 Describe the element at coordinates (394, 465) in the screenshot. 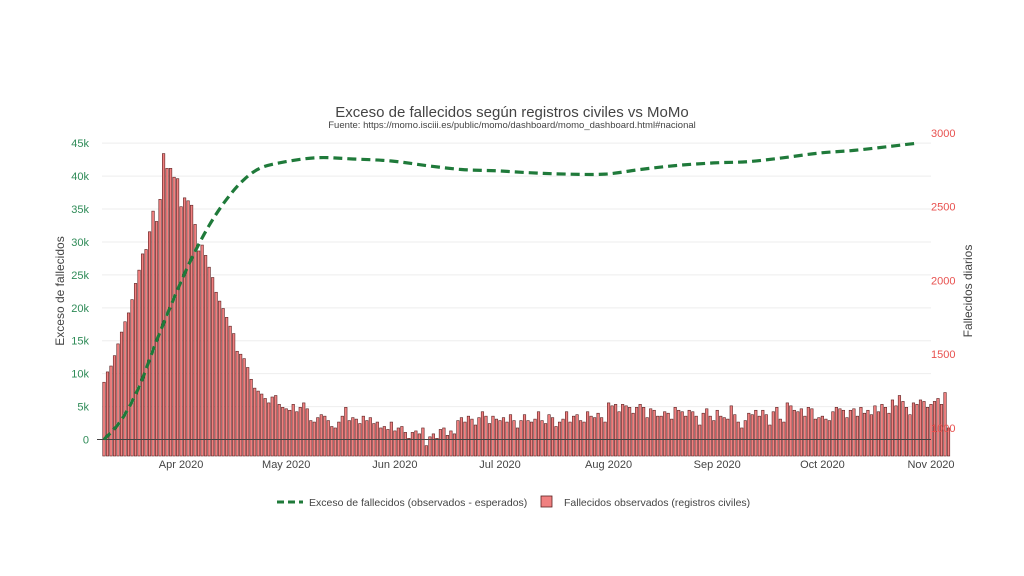

I see `x-tick-label: Jun 2020` at that location.